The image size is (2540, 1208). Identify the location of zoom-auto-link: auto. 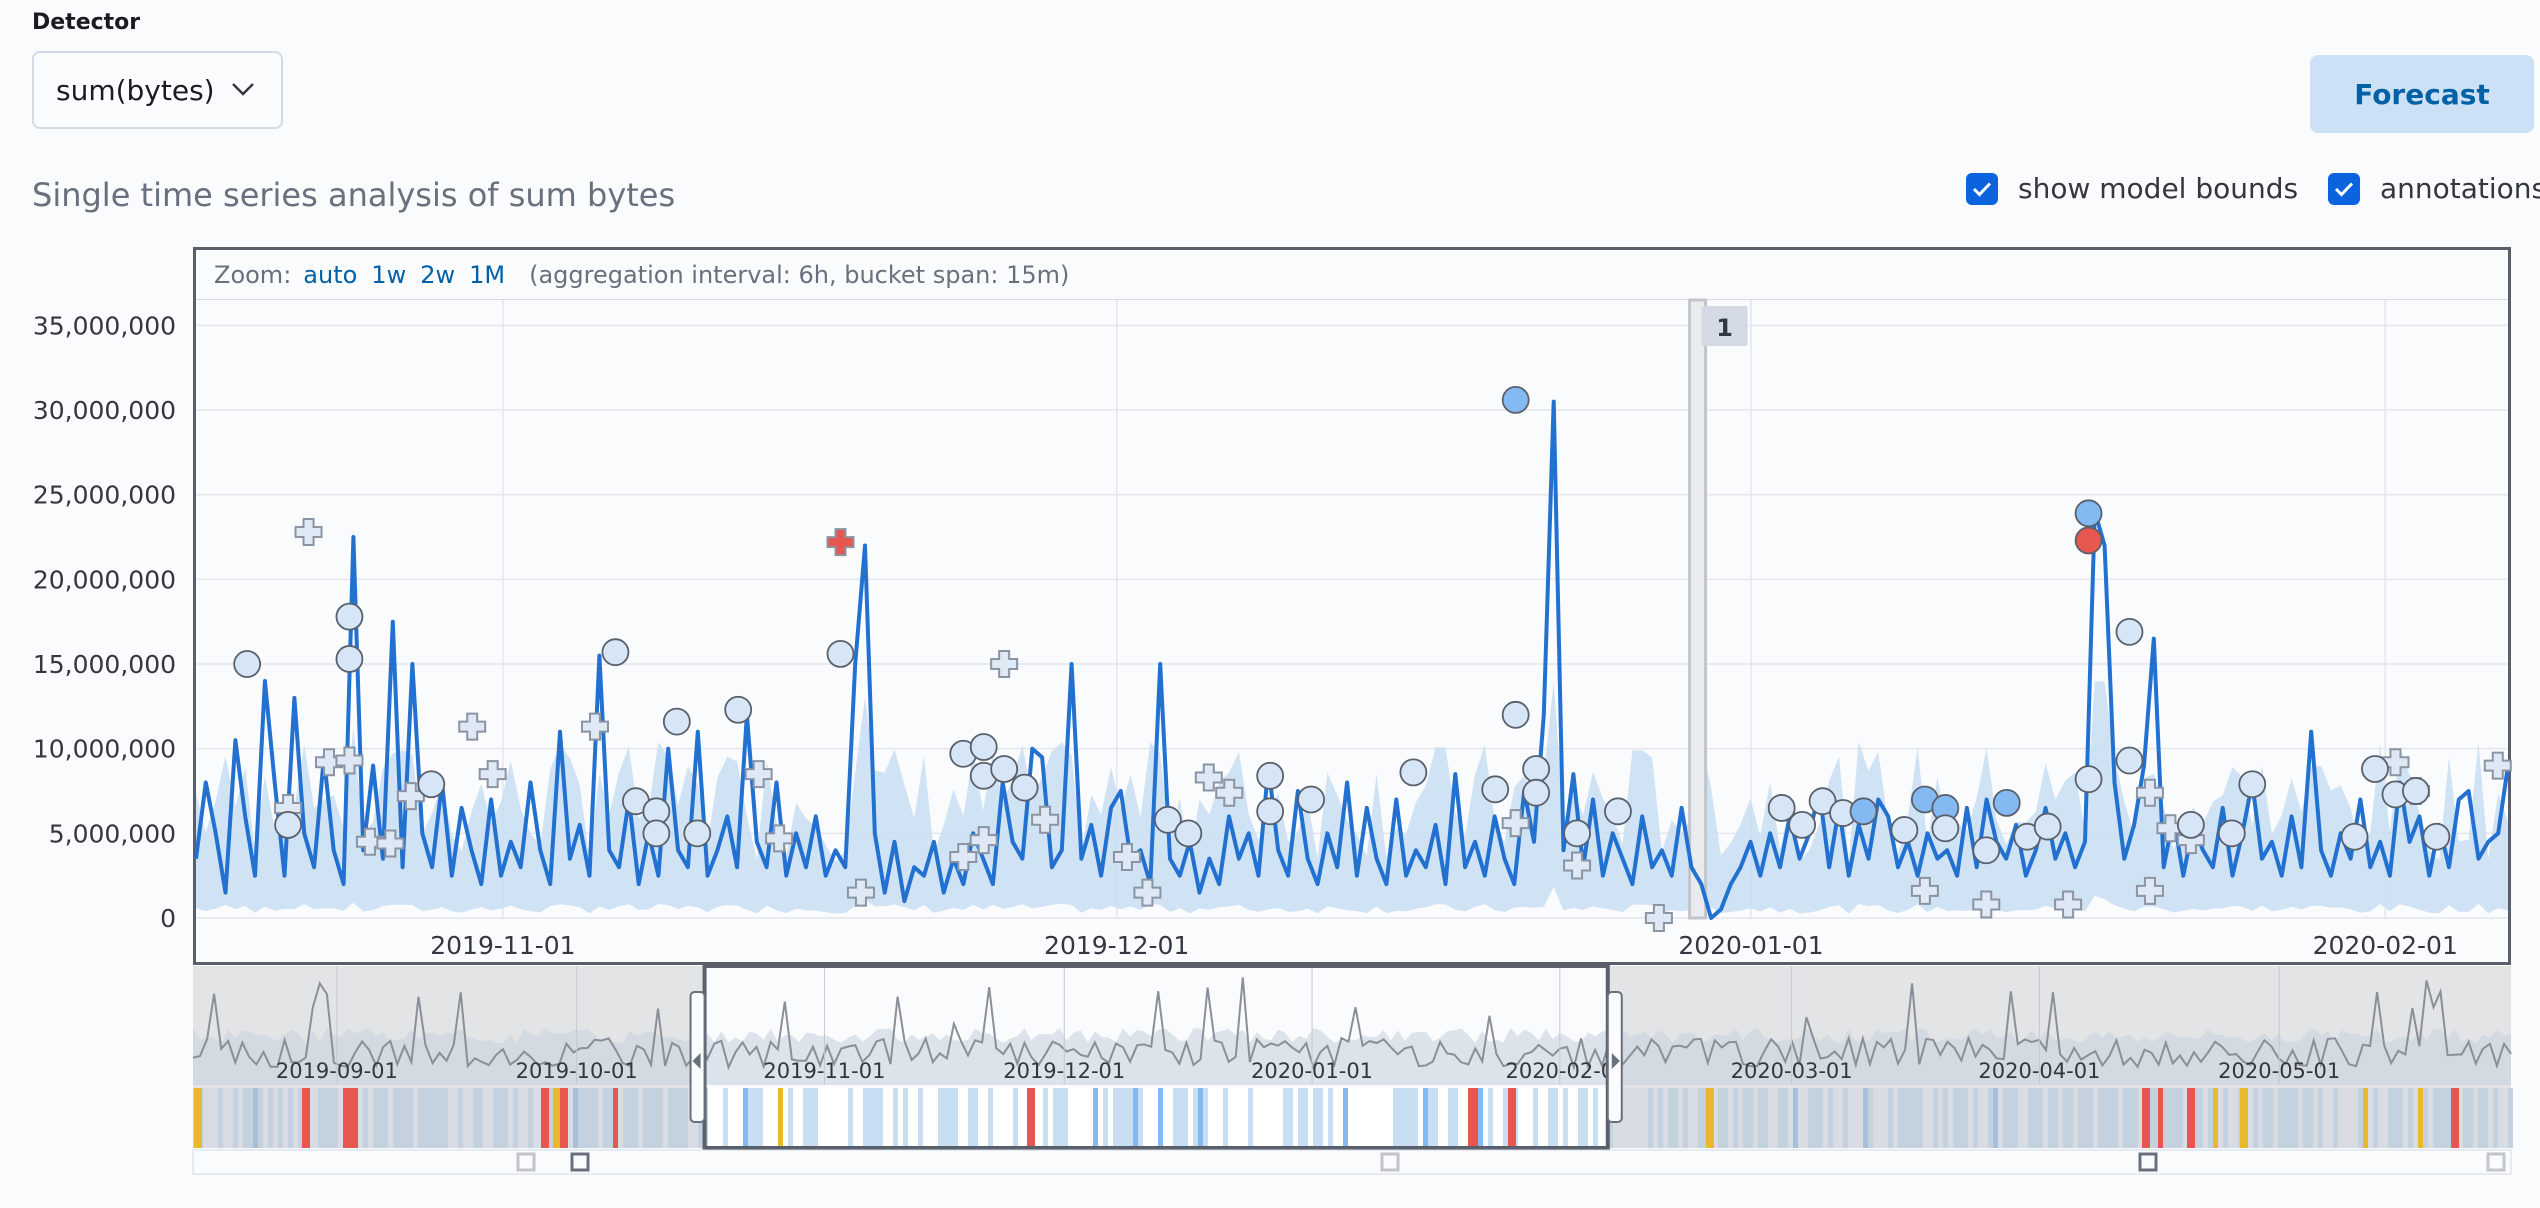
(330, 274).